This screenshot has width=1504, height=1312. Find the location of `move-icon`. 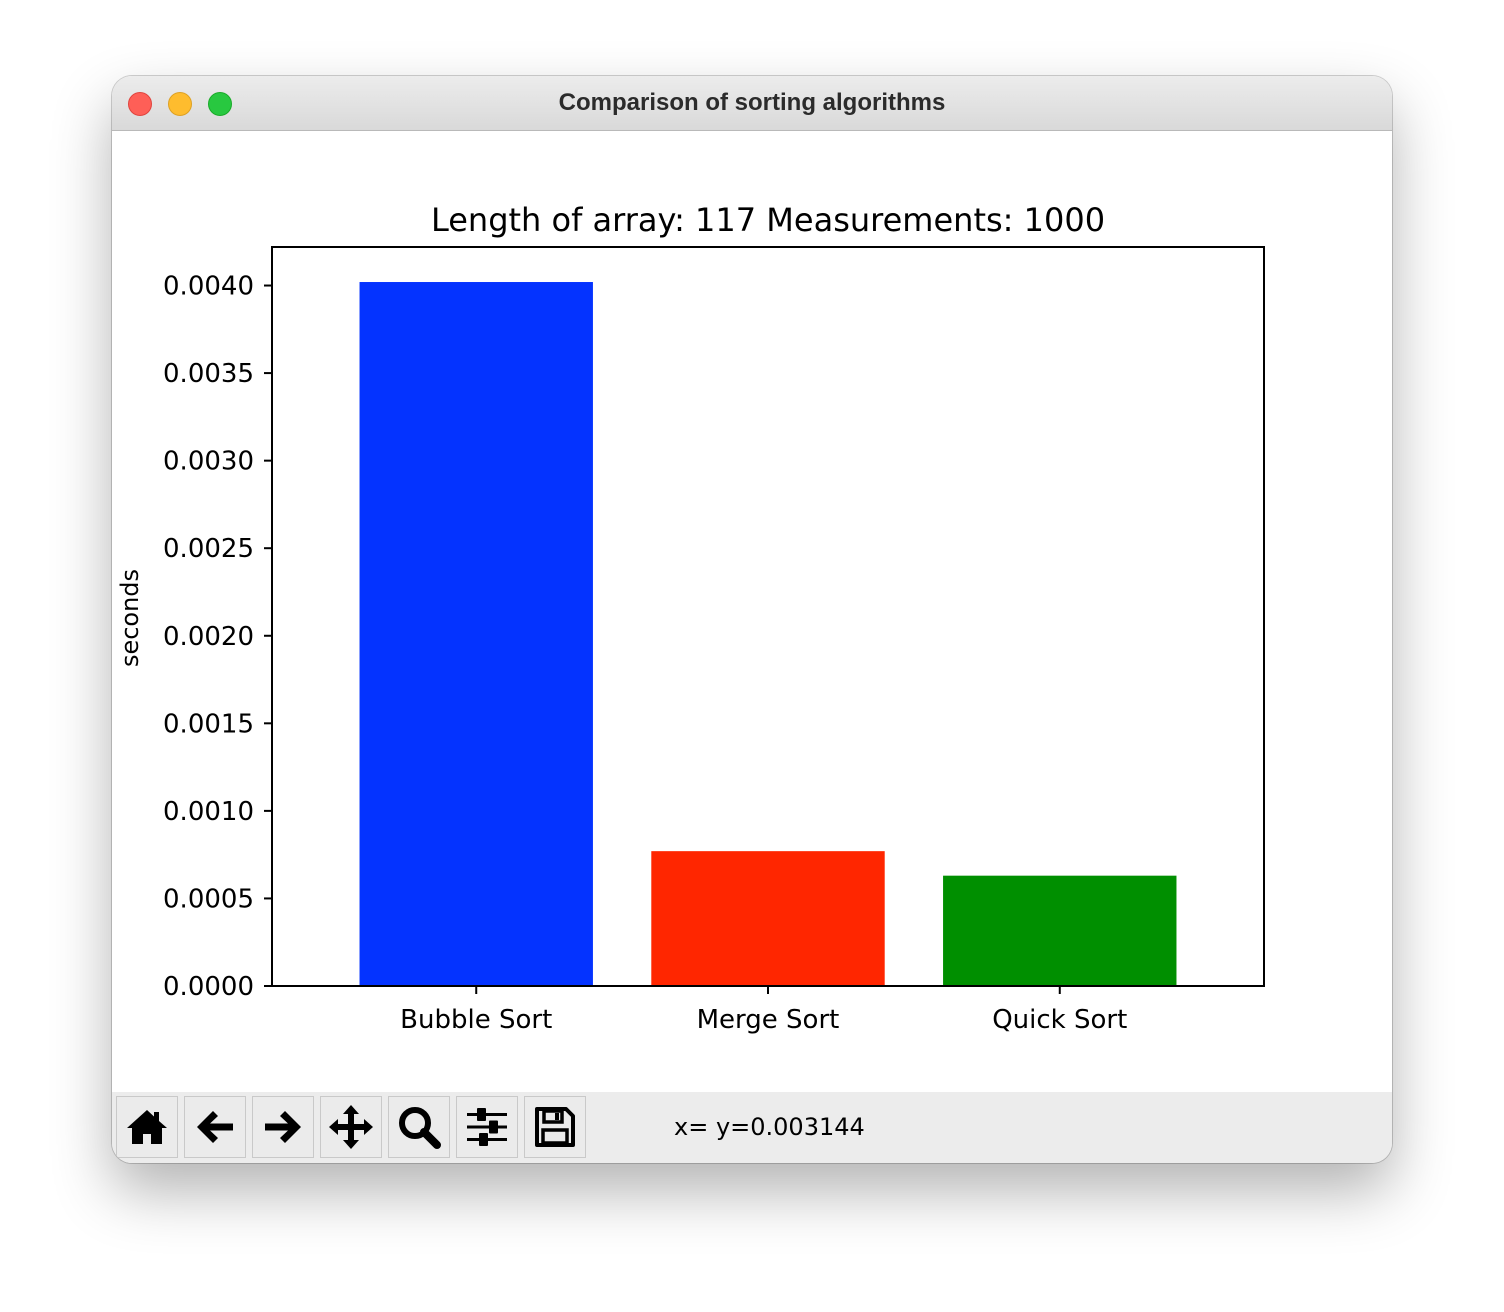

move-icon is located at coordinates (351, 1127).